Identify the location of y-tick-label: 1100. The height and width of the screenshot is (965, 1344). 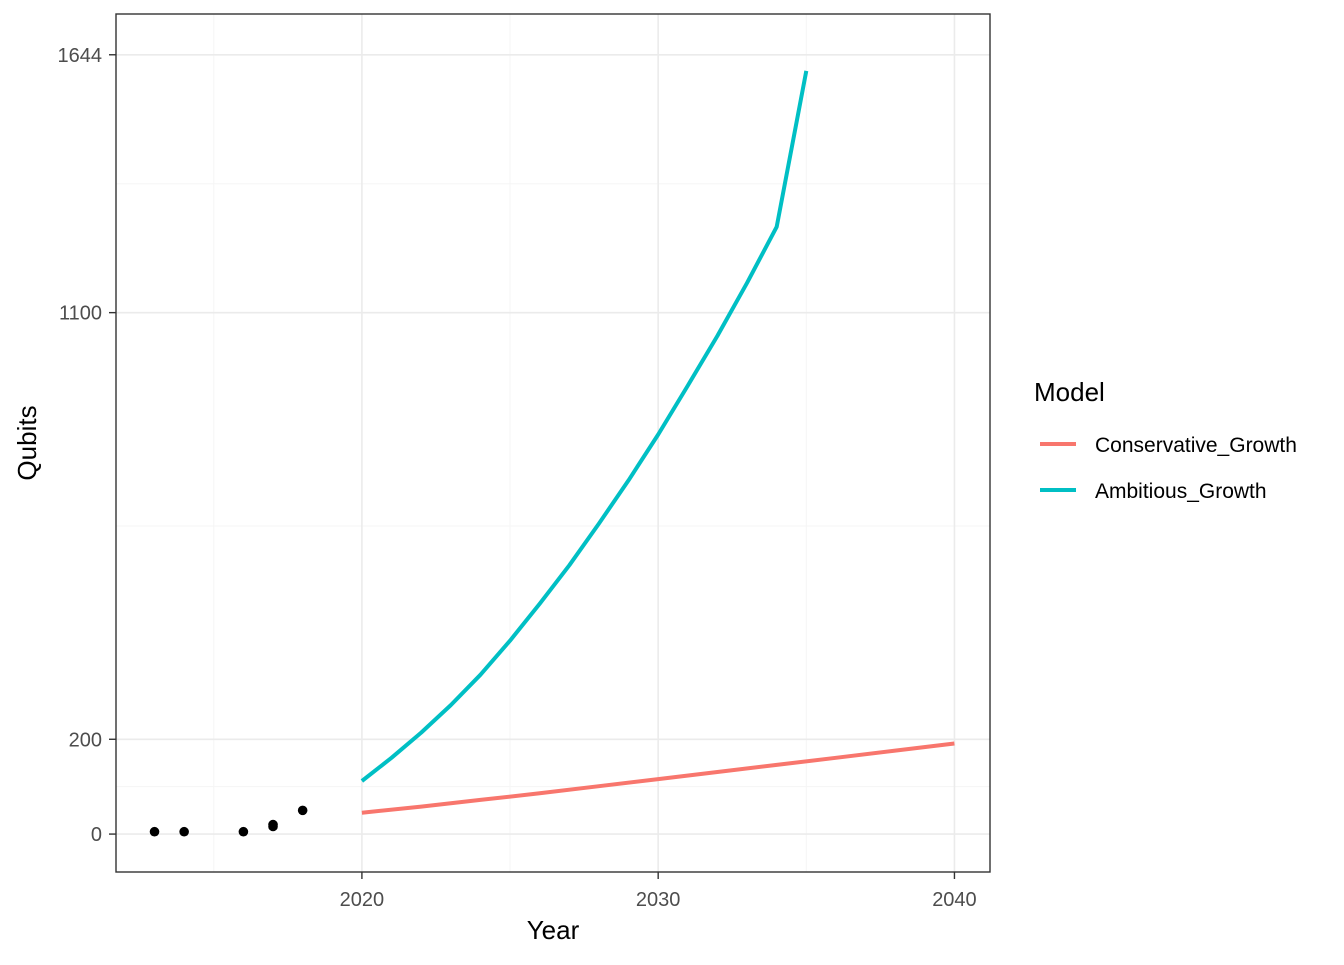
(80, 314).